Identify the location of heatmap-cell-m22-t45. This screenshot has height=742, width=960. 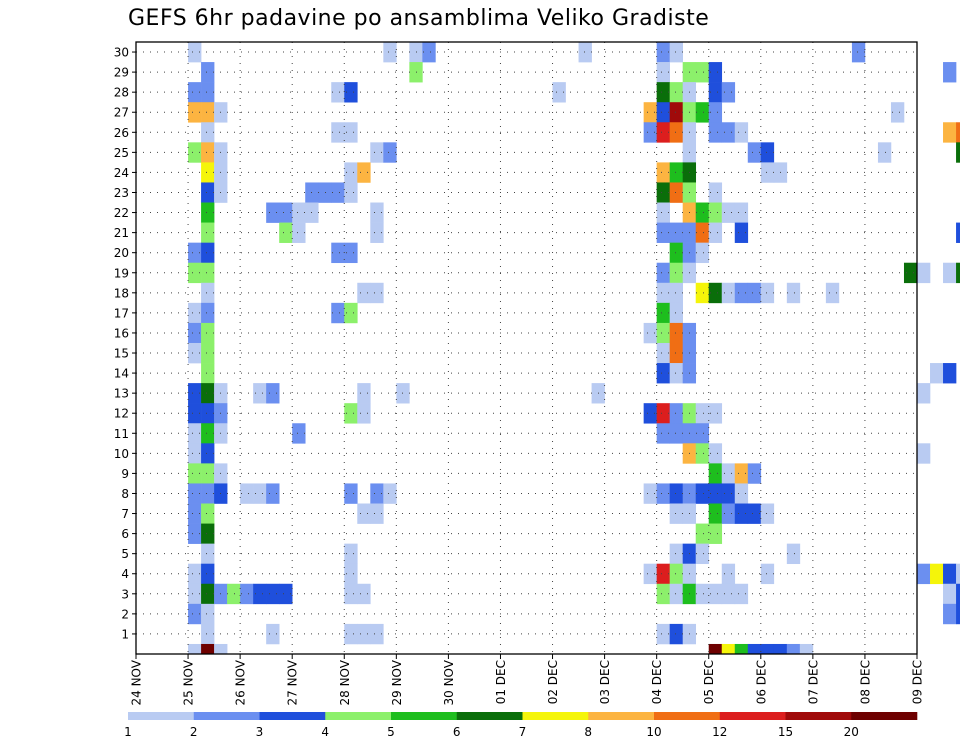
(728, 212).